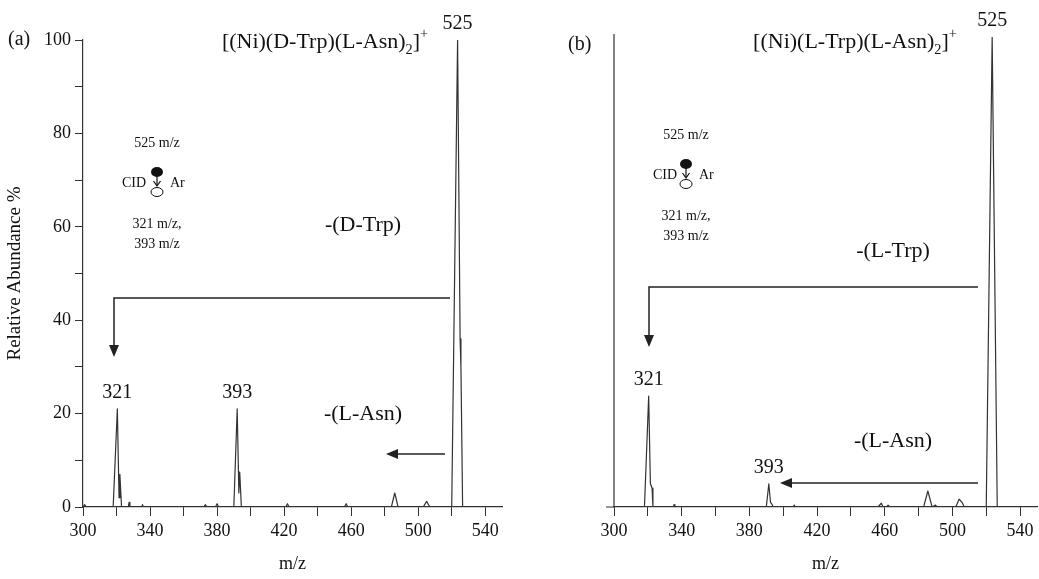 The image size is (1039, 579). Describe the element at coordinates (19, 39) in the screenshot. I see `text: (a)` at that location.